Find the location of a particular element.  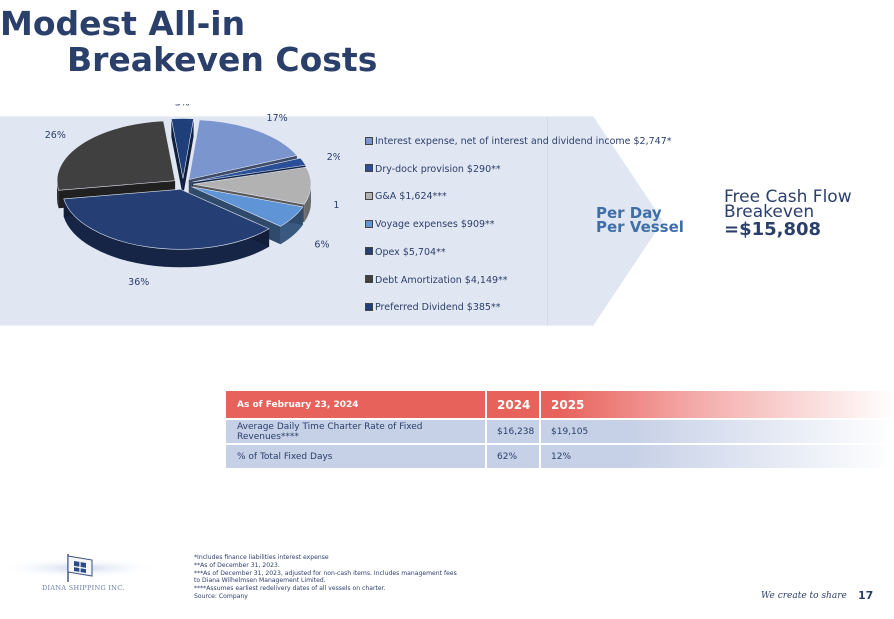

pie-chart: 17% 2% 10% 6% 36% 26% 3% is located at coordinates (192, 196).